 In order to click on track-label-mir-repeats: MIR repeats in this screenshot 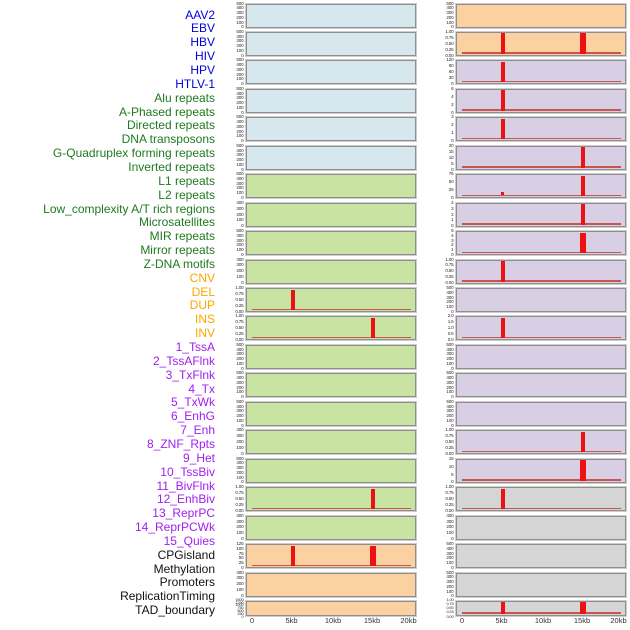, I will do `click(182, 236)`.